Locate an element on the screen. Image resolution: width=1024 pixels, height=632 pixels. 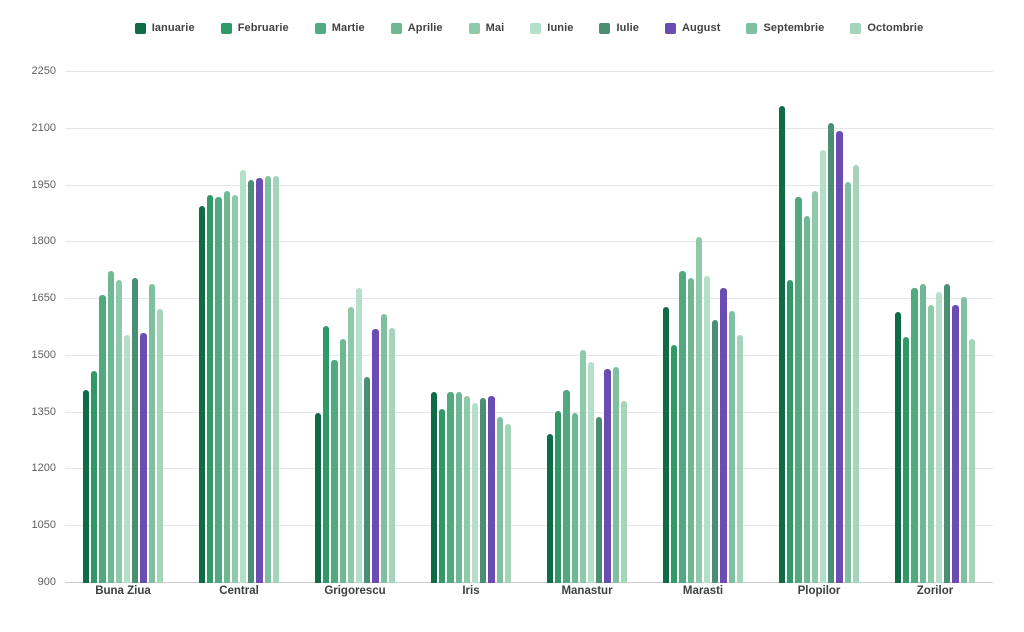
bar-iunie-marasti is located at coordinates (707, 429).